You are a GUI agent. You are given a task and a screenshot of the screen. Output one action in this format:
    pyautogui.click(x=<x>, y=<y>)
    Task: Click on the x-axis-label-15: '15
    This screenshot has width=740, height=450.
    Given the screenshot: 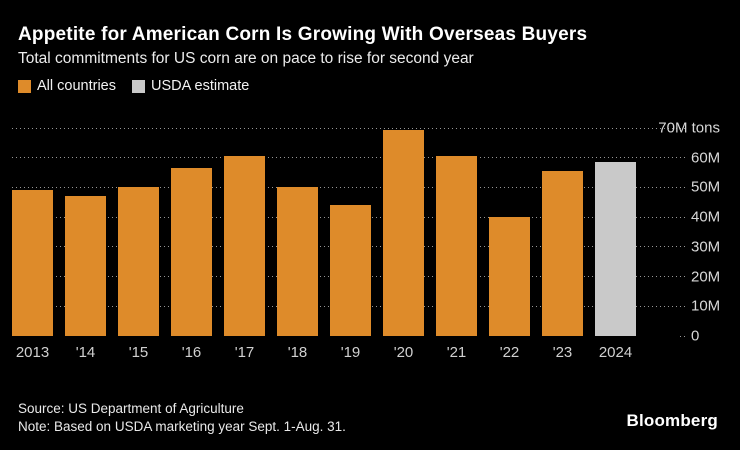 What is the action you would take?
    pyautogui.click(x=138, y=352)
    